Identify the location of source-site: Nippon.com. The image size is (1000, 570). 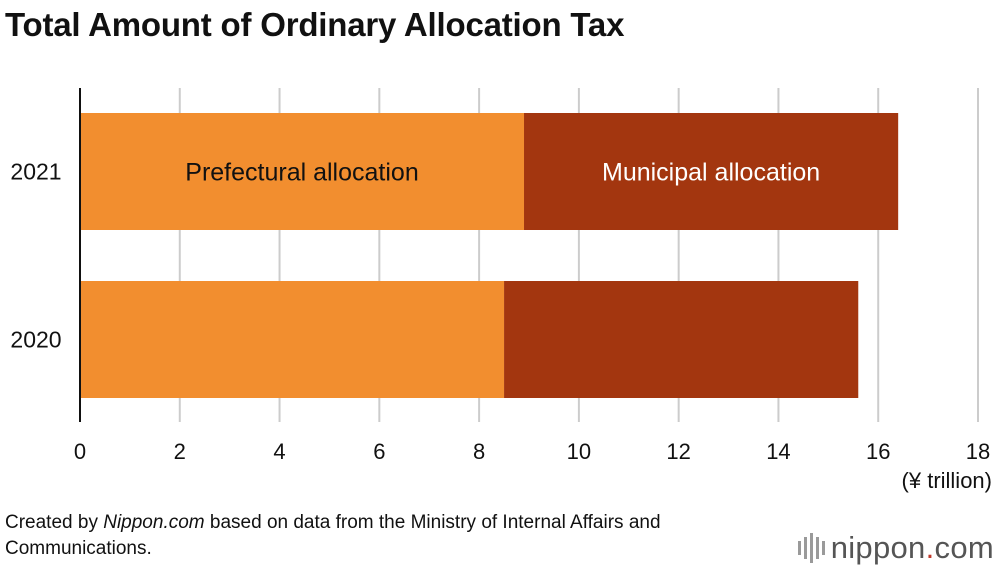
(154, 522).